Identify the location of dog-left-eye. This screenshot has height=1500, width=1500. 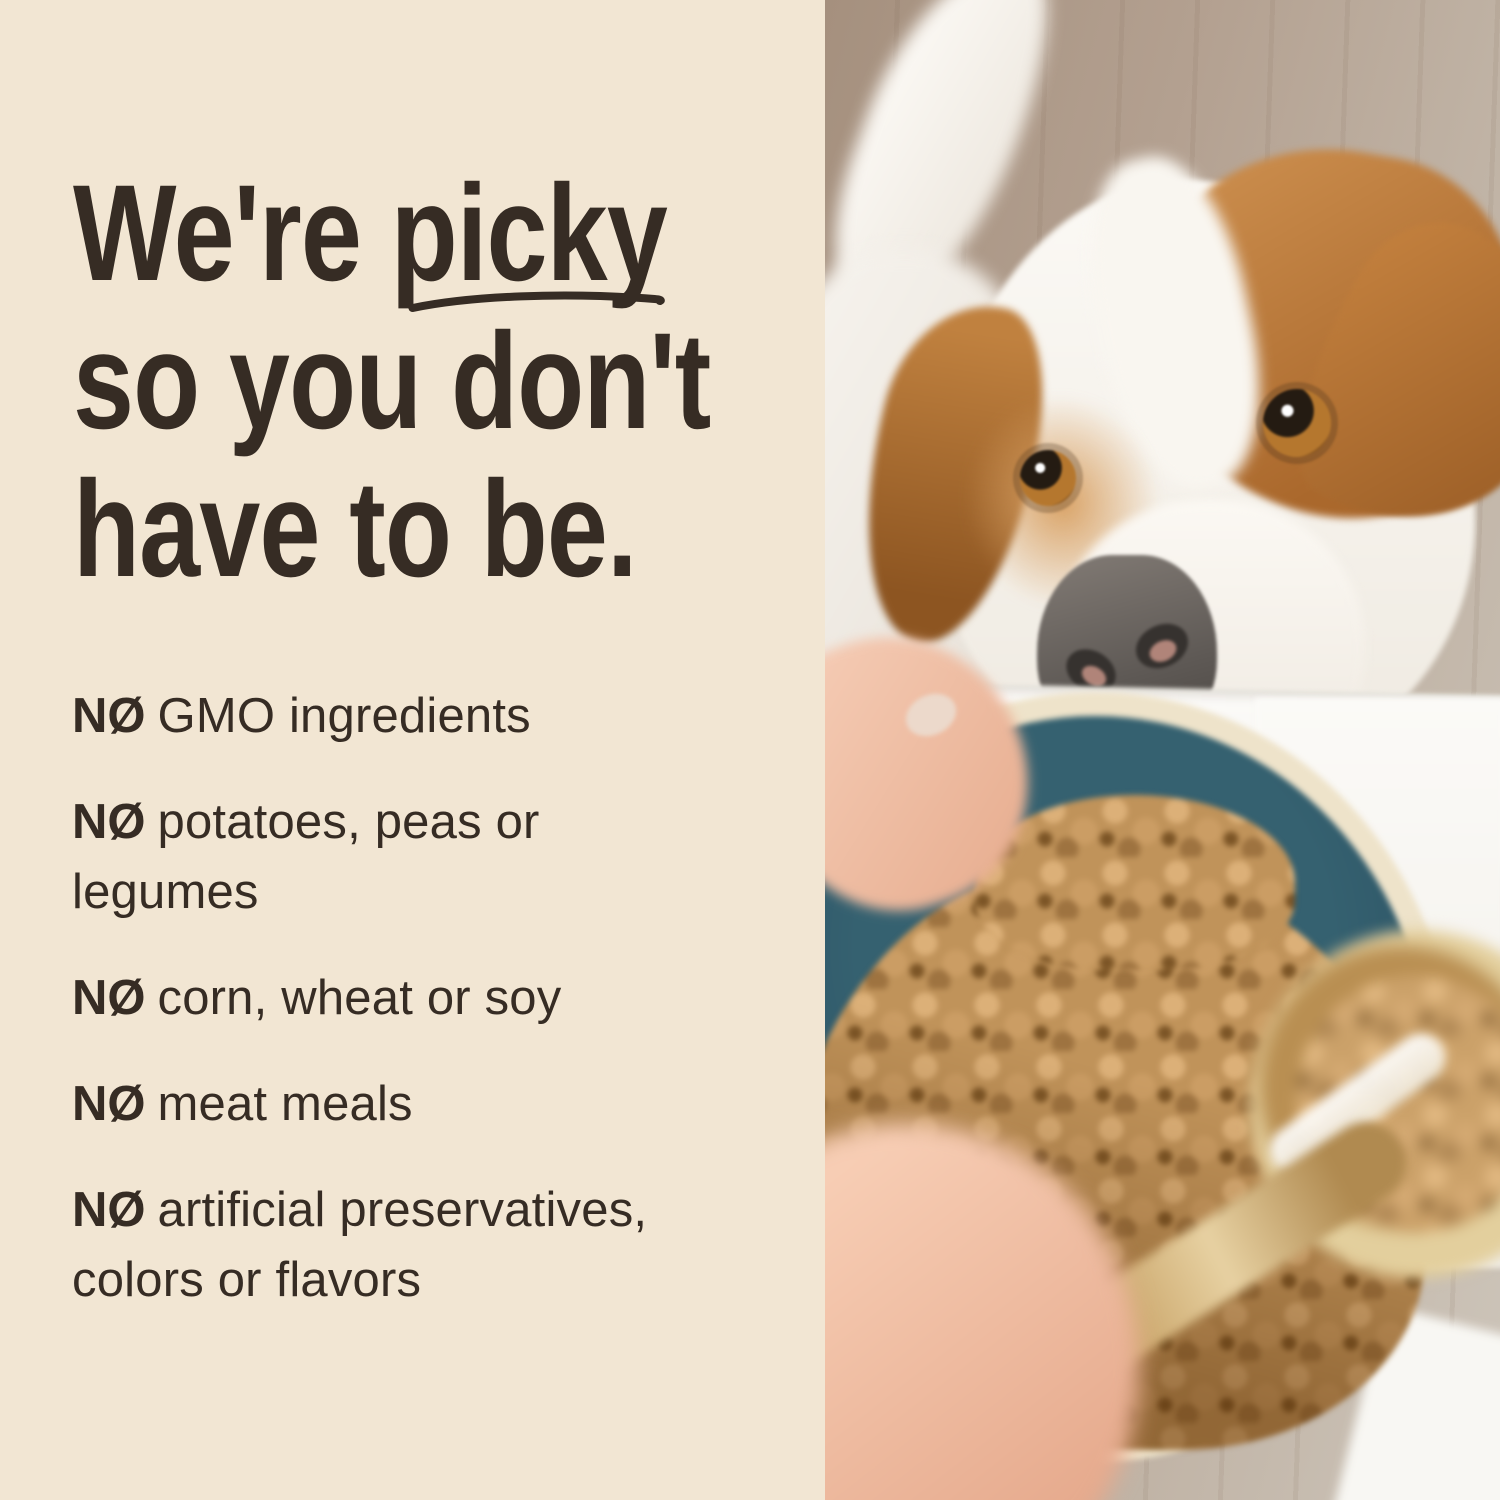
(1048, 478).